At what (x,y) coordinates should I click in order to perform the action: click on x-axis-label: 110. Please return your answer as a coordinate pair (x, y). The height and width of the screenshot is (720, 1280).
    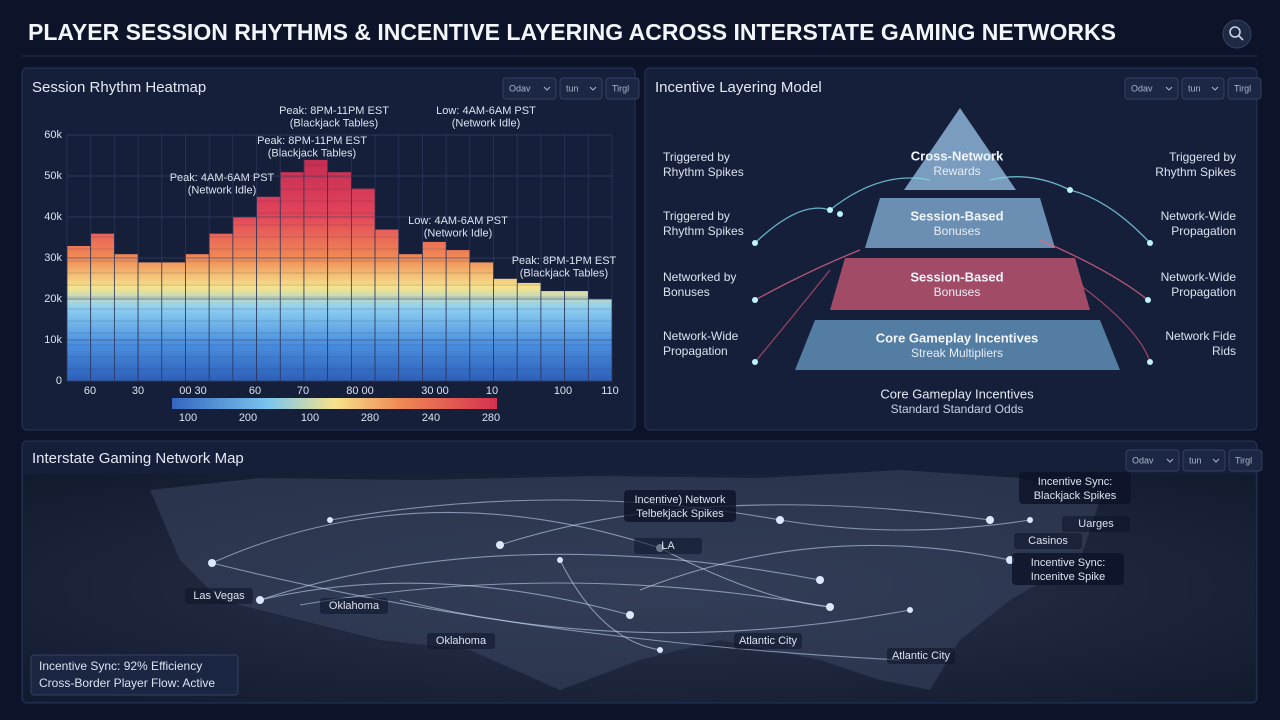
    Looking at the image, I should click on (610, 391).